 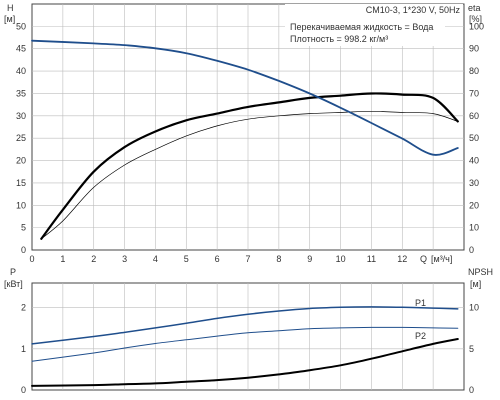 I want to click on q-label-box, so click(x=441, y=258).